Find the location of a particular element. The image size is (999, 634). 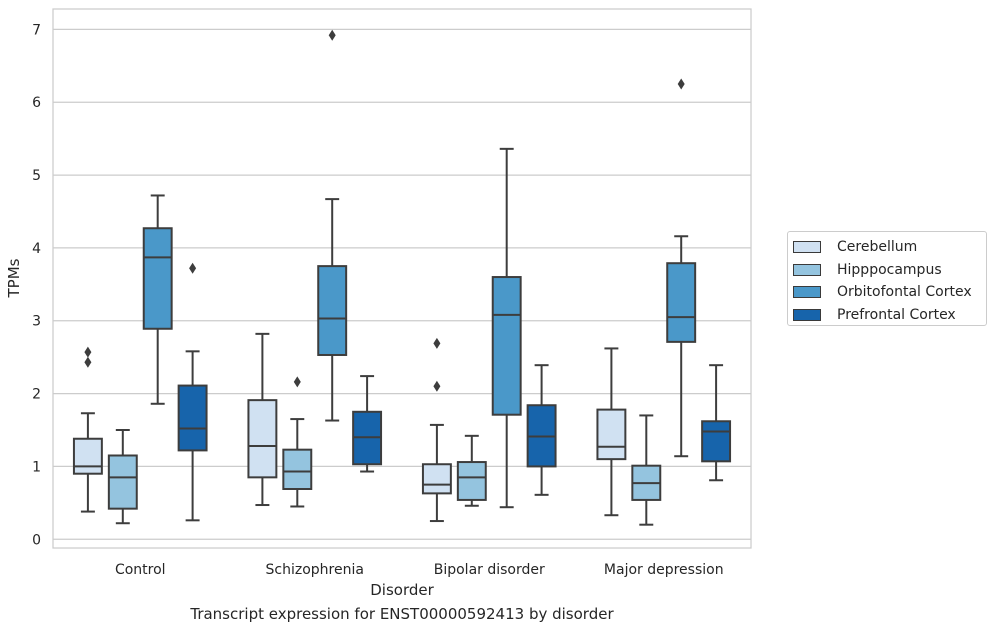

y-tick-label: 1 is located at coordinates (36, 467).